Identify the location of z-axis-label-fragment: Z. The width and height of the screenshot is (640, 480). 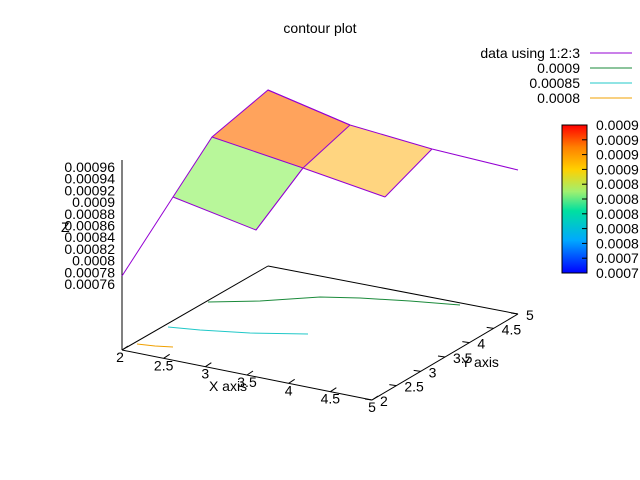
(65, 227).